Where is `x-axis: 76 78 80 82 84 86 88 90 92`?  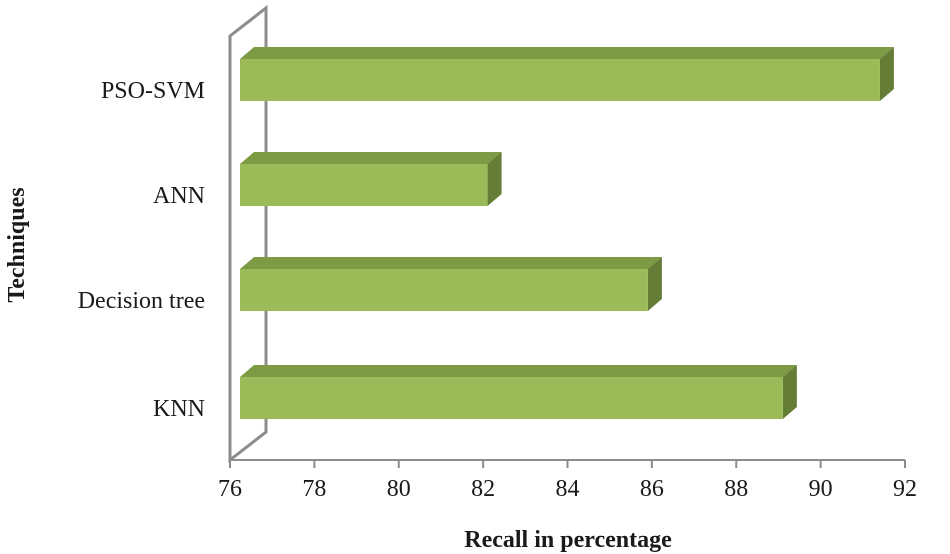
x-axis: 76 78 80 82 84 86 88 90 92 is located at coordinates (567, 480).